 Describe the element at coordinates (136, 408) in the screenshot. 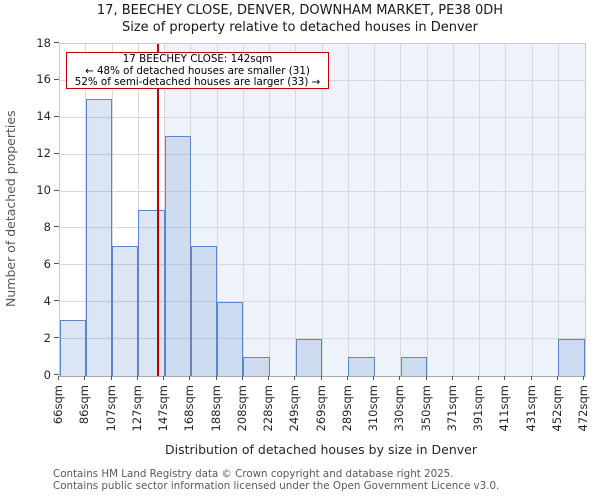

I see `x-tick-label: 127sqm` at that location.